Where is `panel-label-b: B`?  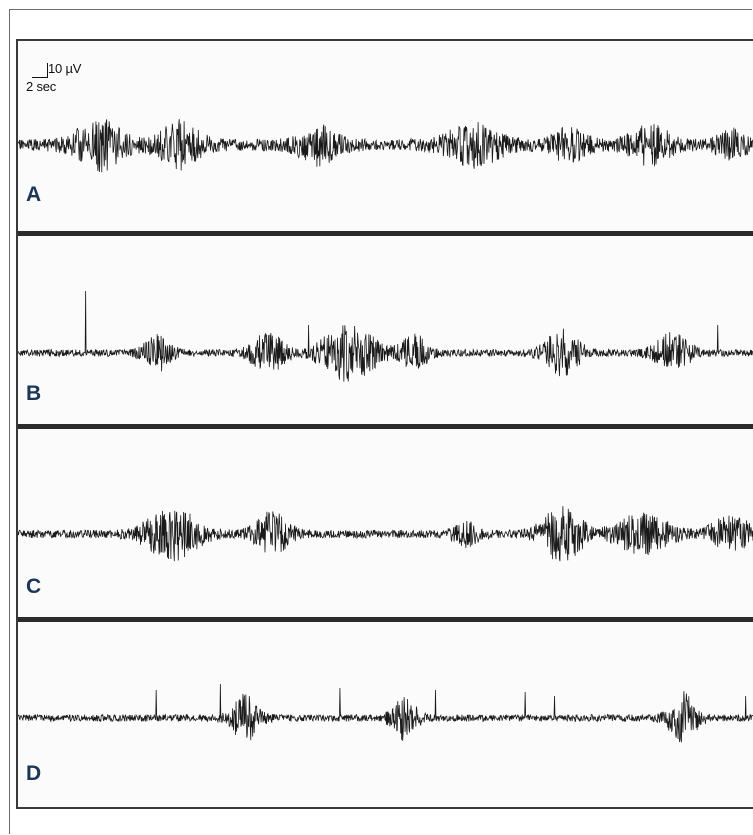
panel-label-b: B is located at coordinates (34, 393).